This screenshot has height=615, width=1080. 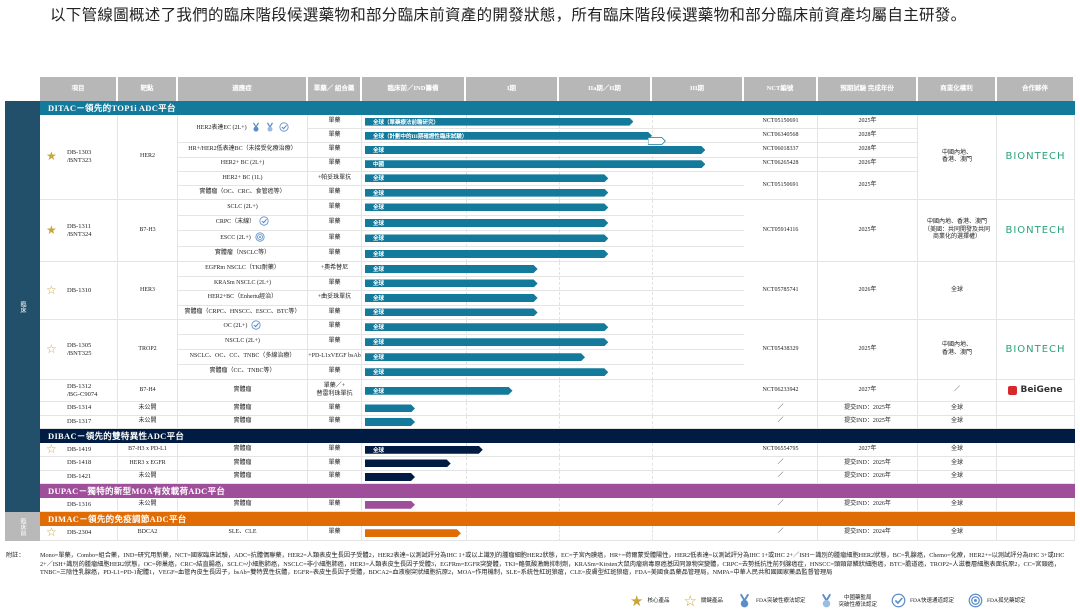 What do you see at coordinates (235, 237) in the screenshot?
I see `indication-label: ESCC (2L+)` at bounding box center [235, 237].